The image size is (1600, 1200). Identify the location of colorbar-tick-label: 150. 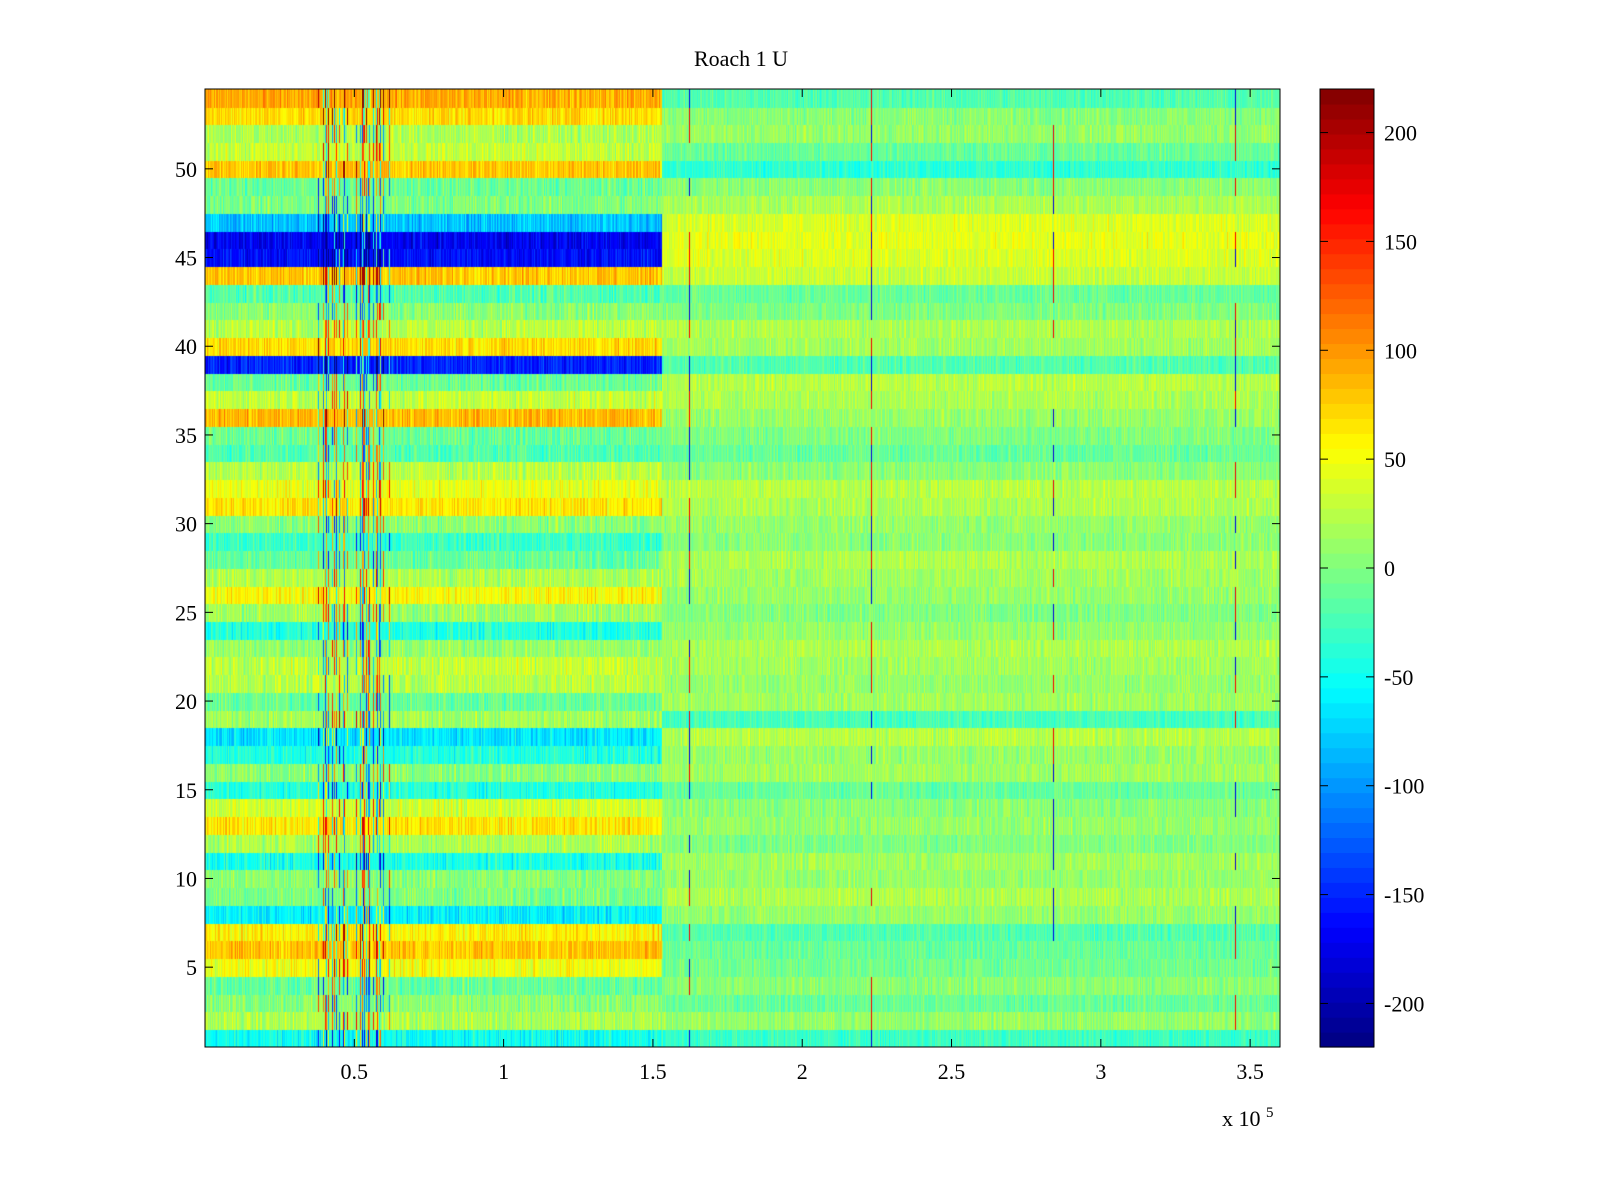
(1400, 241).